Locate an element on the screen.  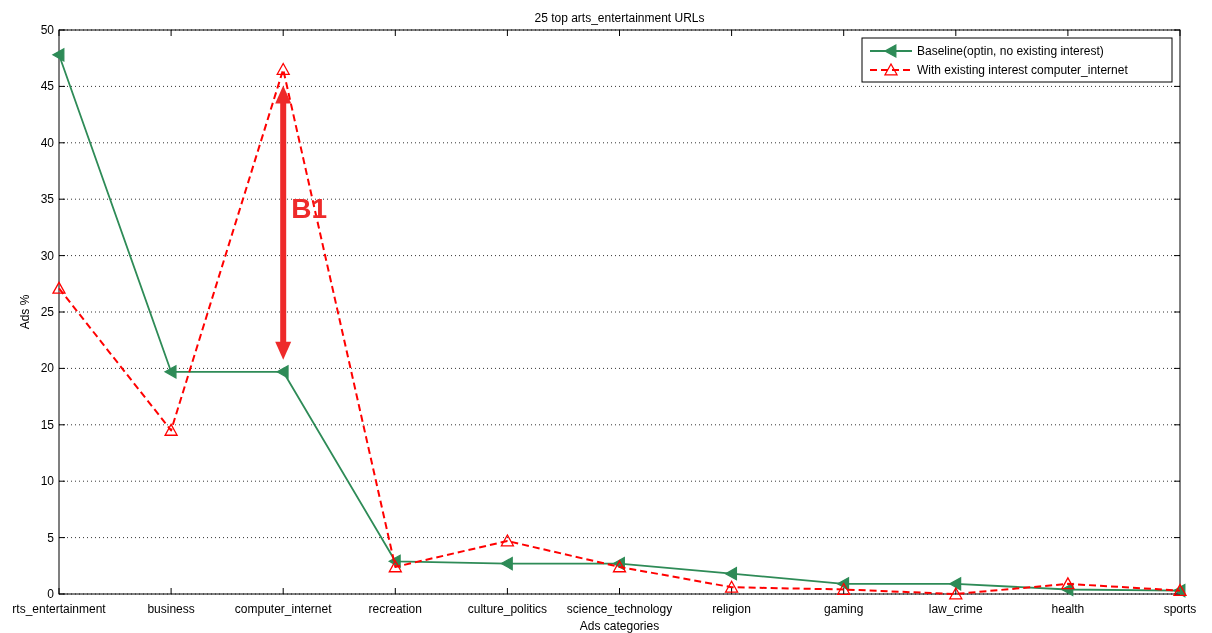
y-tick-label: 40 is located at coordinates (47, 142).